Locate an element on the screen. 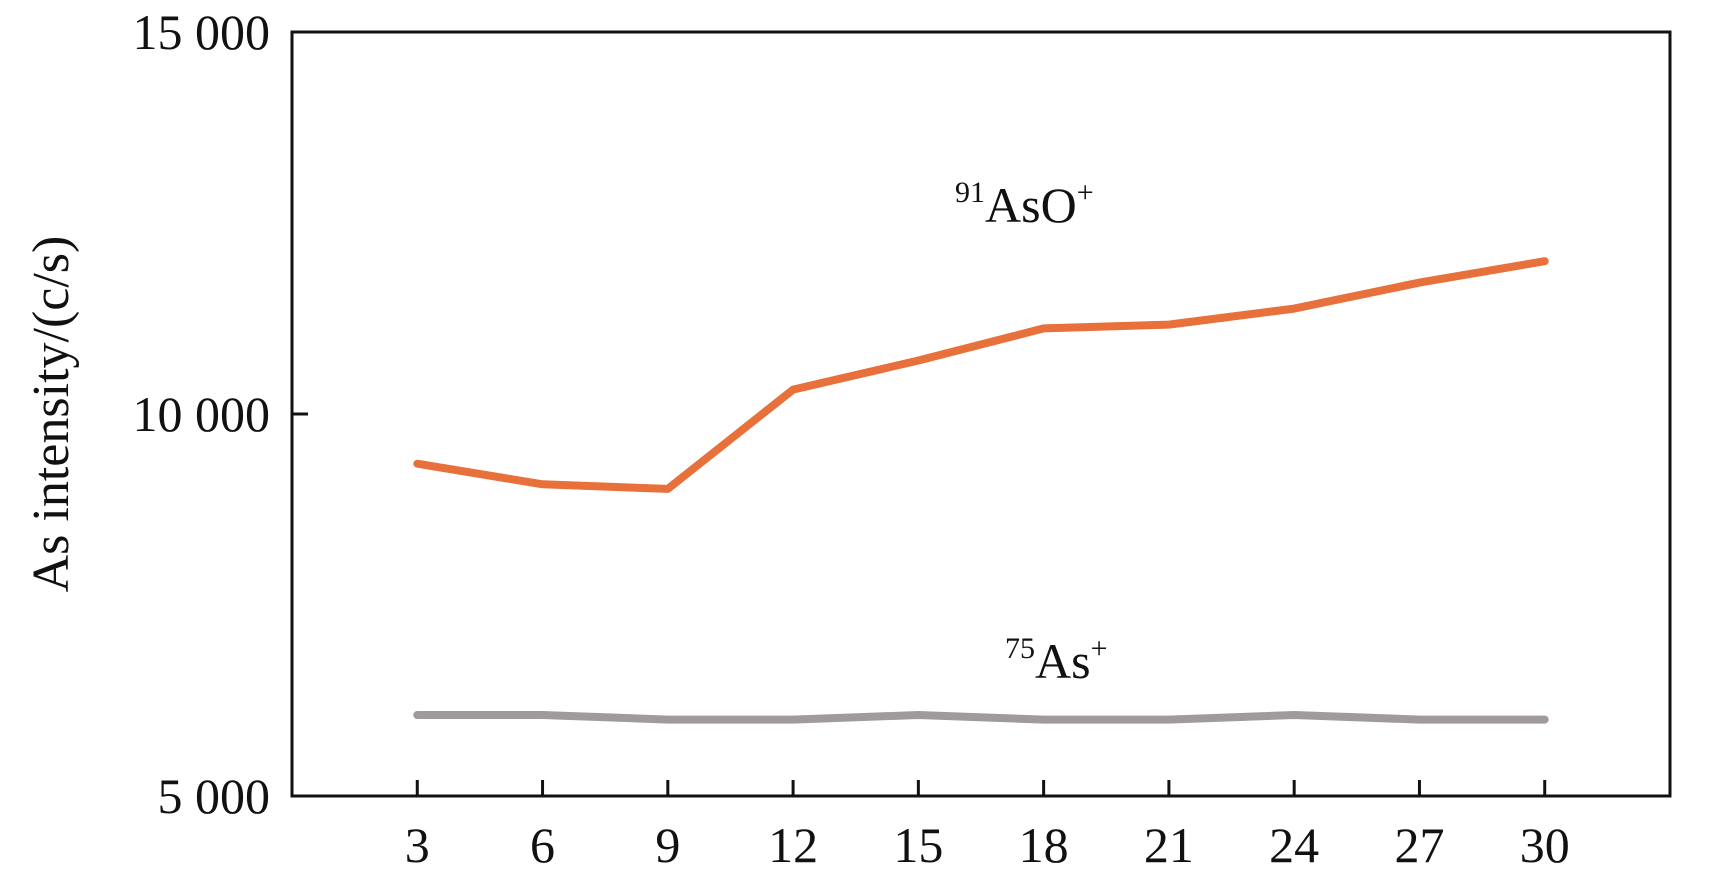  x-tick-label: 27 is located at coordinates (1419, 845).